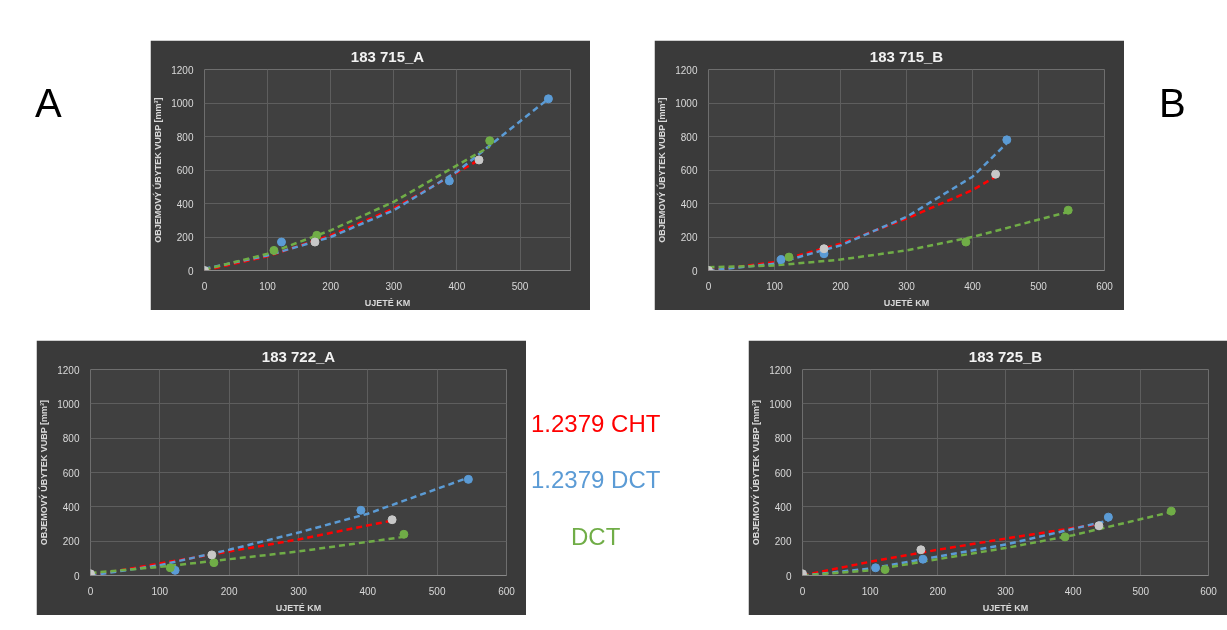 The height and width of the screenshot is (630, 1227). Describe the element at coordinates (387, 56) in the screenshot. I see `chart-title: 183 715_A` at that location.